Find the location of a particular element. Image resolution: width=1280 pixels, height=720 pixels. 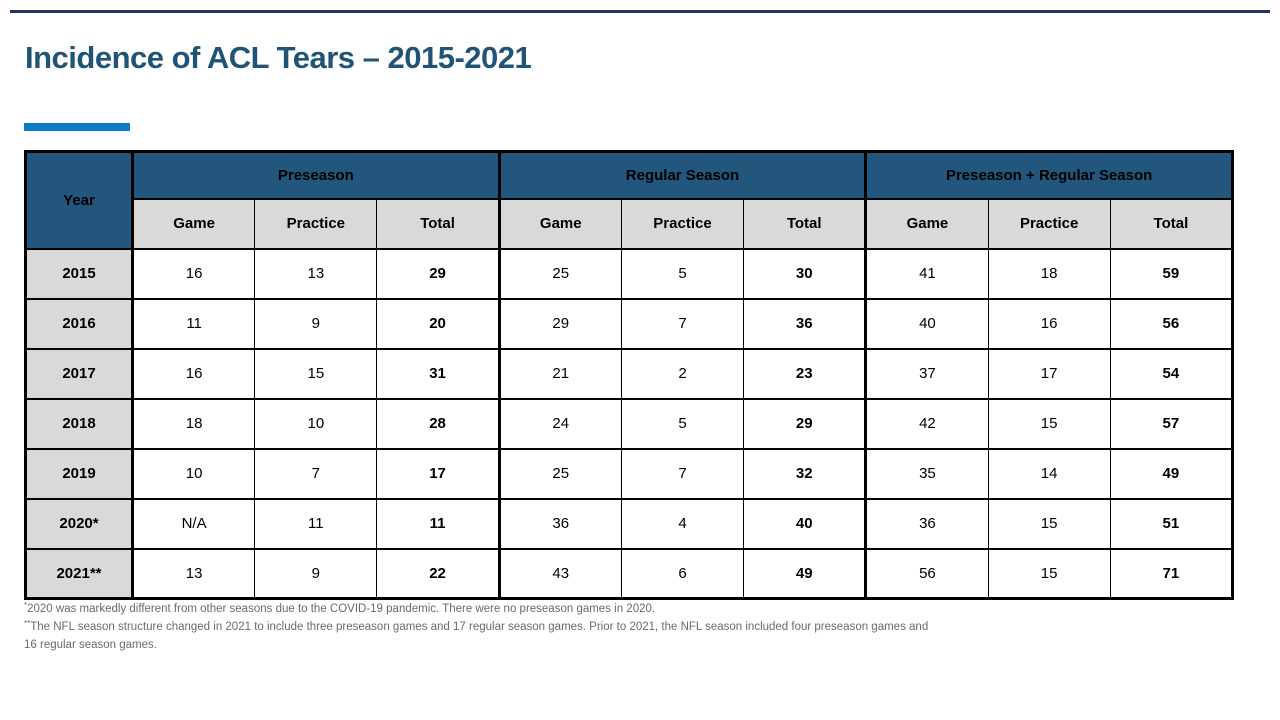

data-cell-total: 20 is located at coordinates (438, 323).